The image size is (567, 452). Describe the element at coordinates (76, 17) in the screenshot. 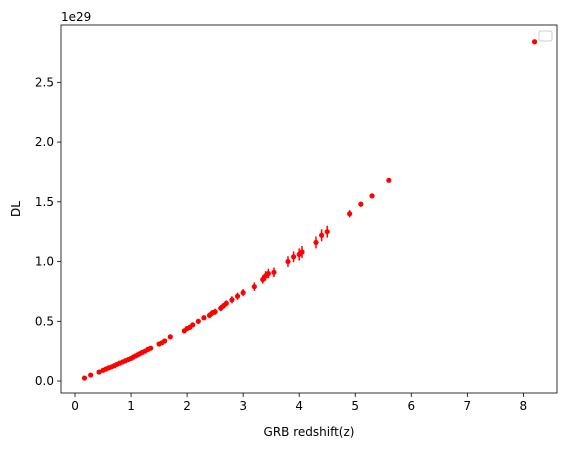

I see `y-offset-text: 1e29` at that location.